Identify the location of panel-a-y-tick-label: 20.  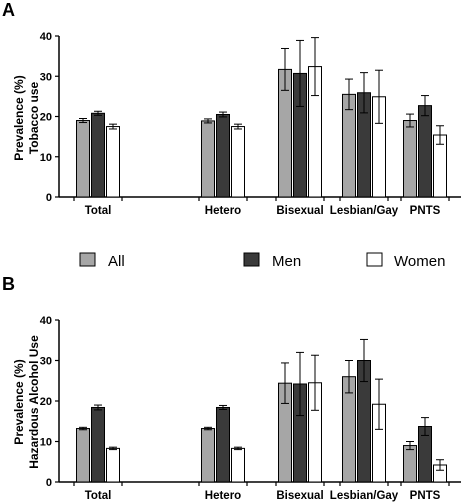
(46, 118).